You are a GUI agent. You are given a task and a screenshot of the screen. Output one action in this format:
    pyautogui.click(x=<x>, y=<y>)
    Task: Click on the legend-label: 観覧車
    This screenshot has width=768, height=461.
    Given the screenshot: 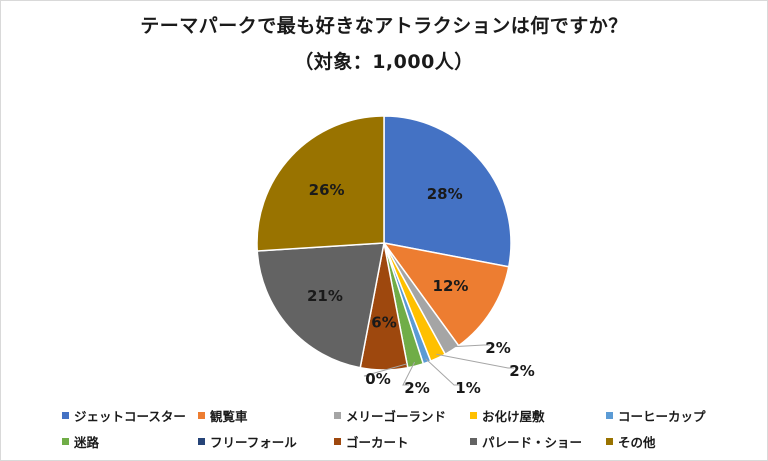 What is the action you would take?
    pyautogui.click(x=229, y=416)
    